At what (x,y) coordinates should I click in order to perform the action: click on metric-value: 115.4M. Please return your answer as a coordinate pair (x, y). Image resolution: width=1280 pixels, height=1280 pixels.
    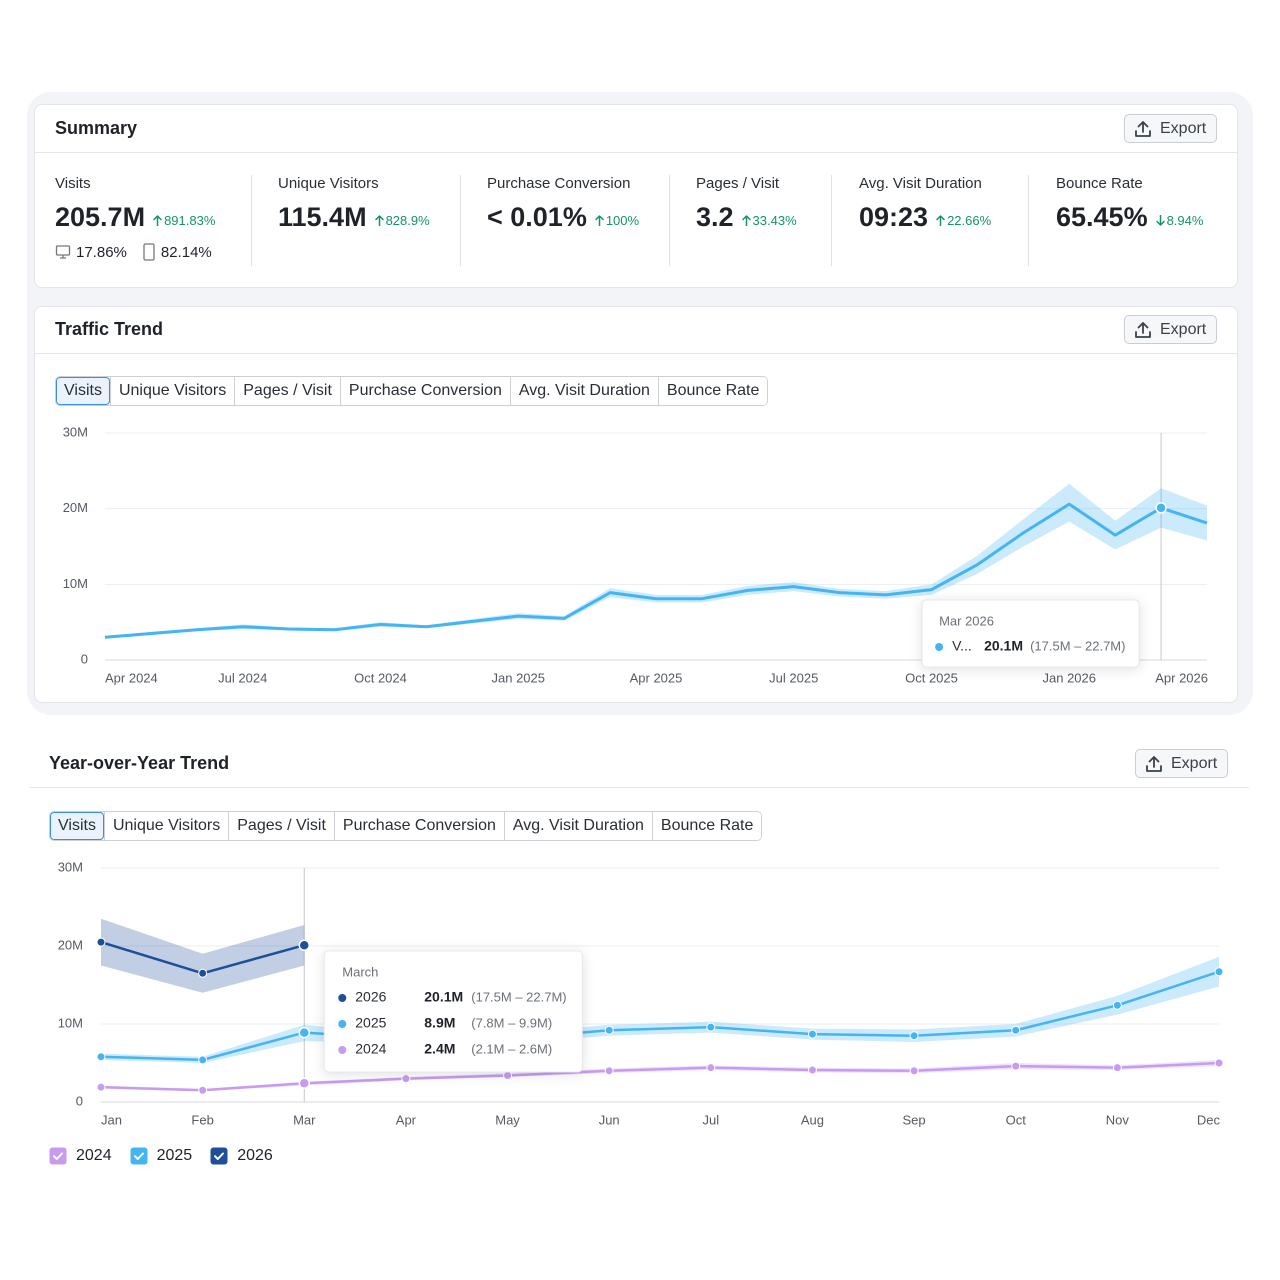
    Looking at the image, I should click on (322, 217).